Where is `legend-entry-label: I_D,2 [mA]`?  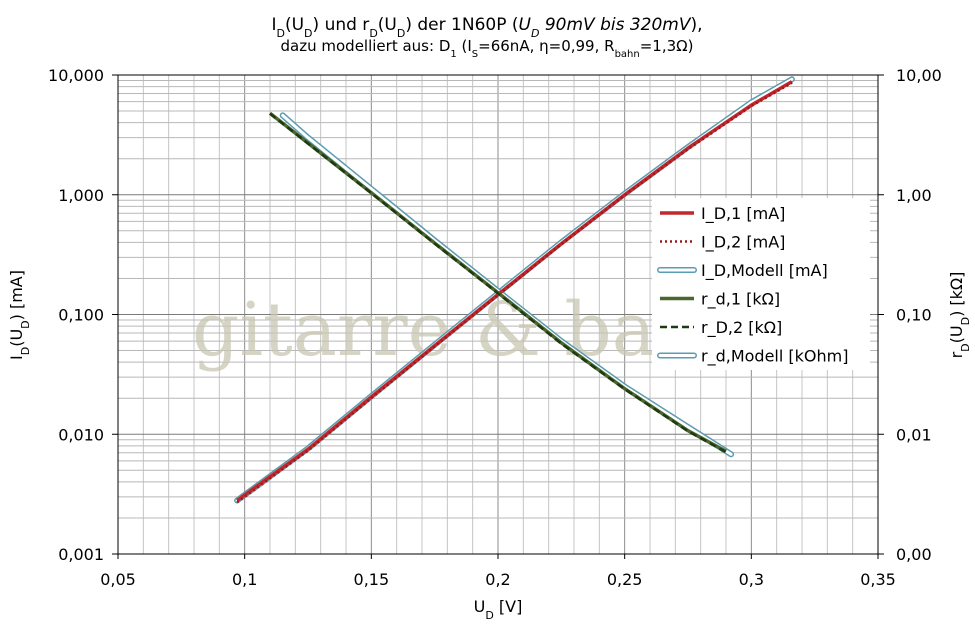 legend-entry-label: I_D,2 [mA] is located at coordinates (743, 243).